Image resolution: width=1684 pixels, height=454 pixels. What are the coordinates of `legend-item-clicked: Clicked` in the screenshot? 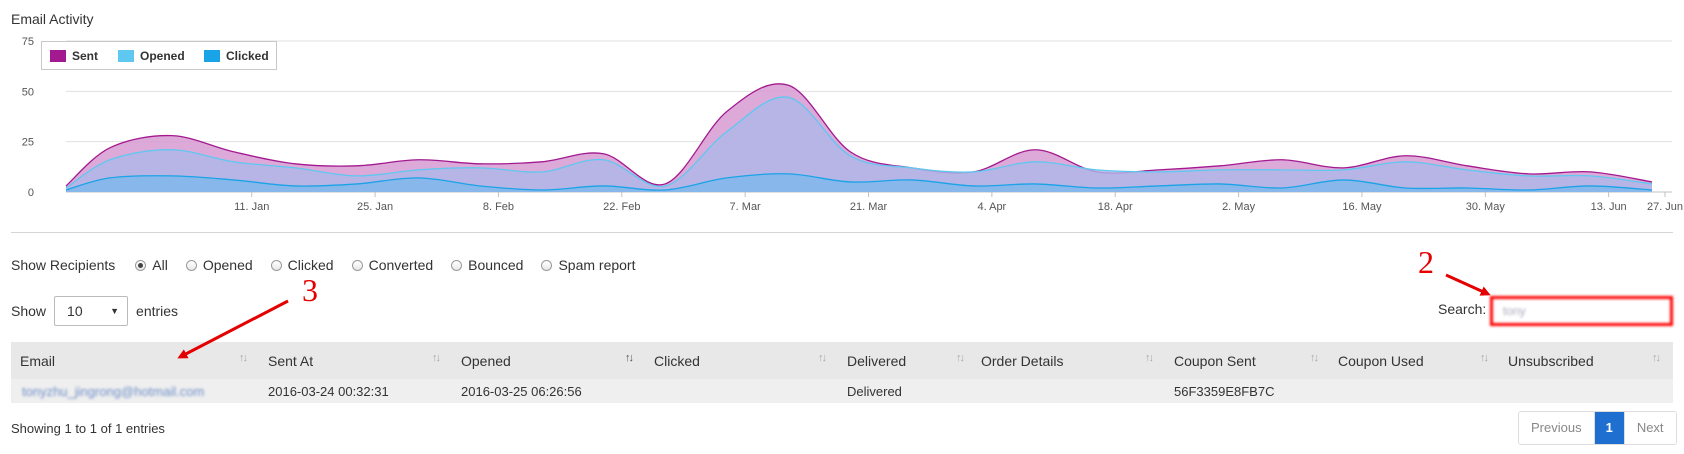 It's located at (236, 56).